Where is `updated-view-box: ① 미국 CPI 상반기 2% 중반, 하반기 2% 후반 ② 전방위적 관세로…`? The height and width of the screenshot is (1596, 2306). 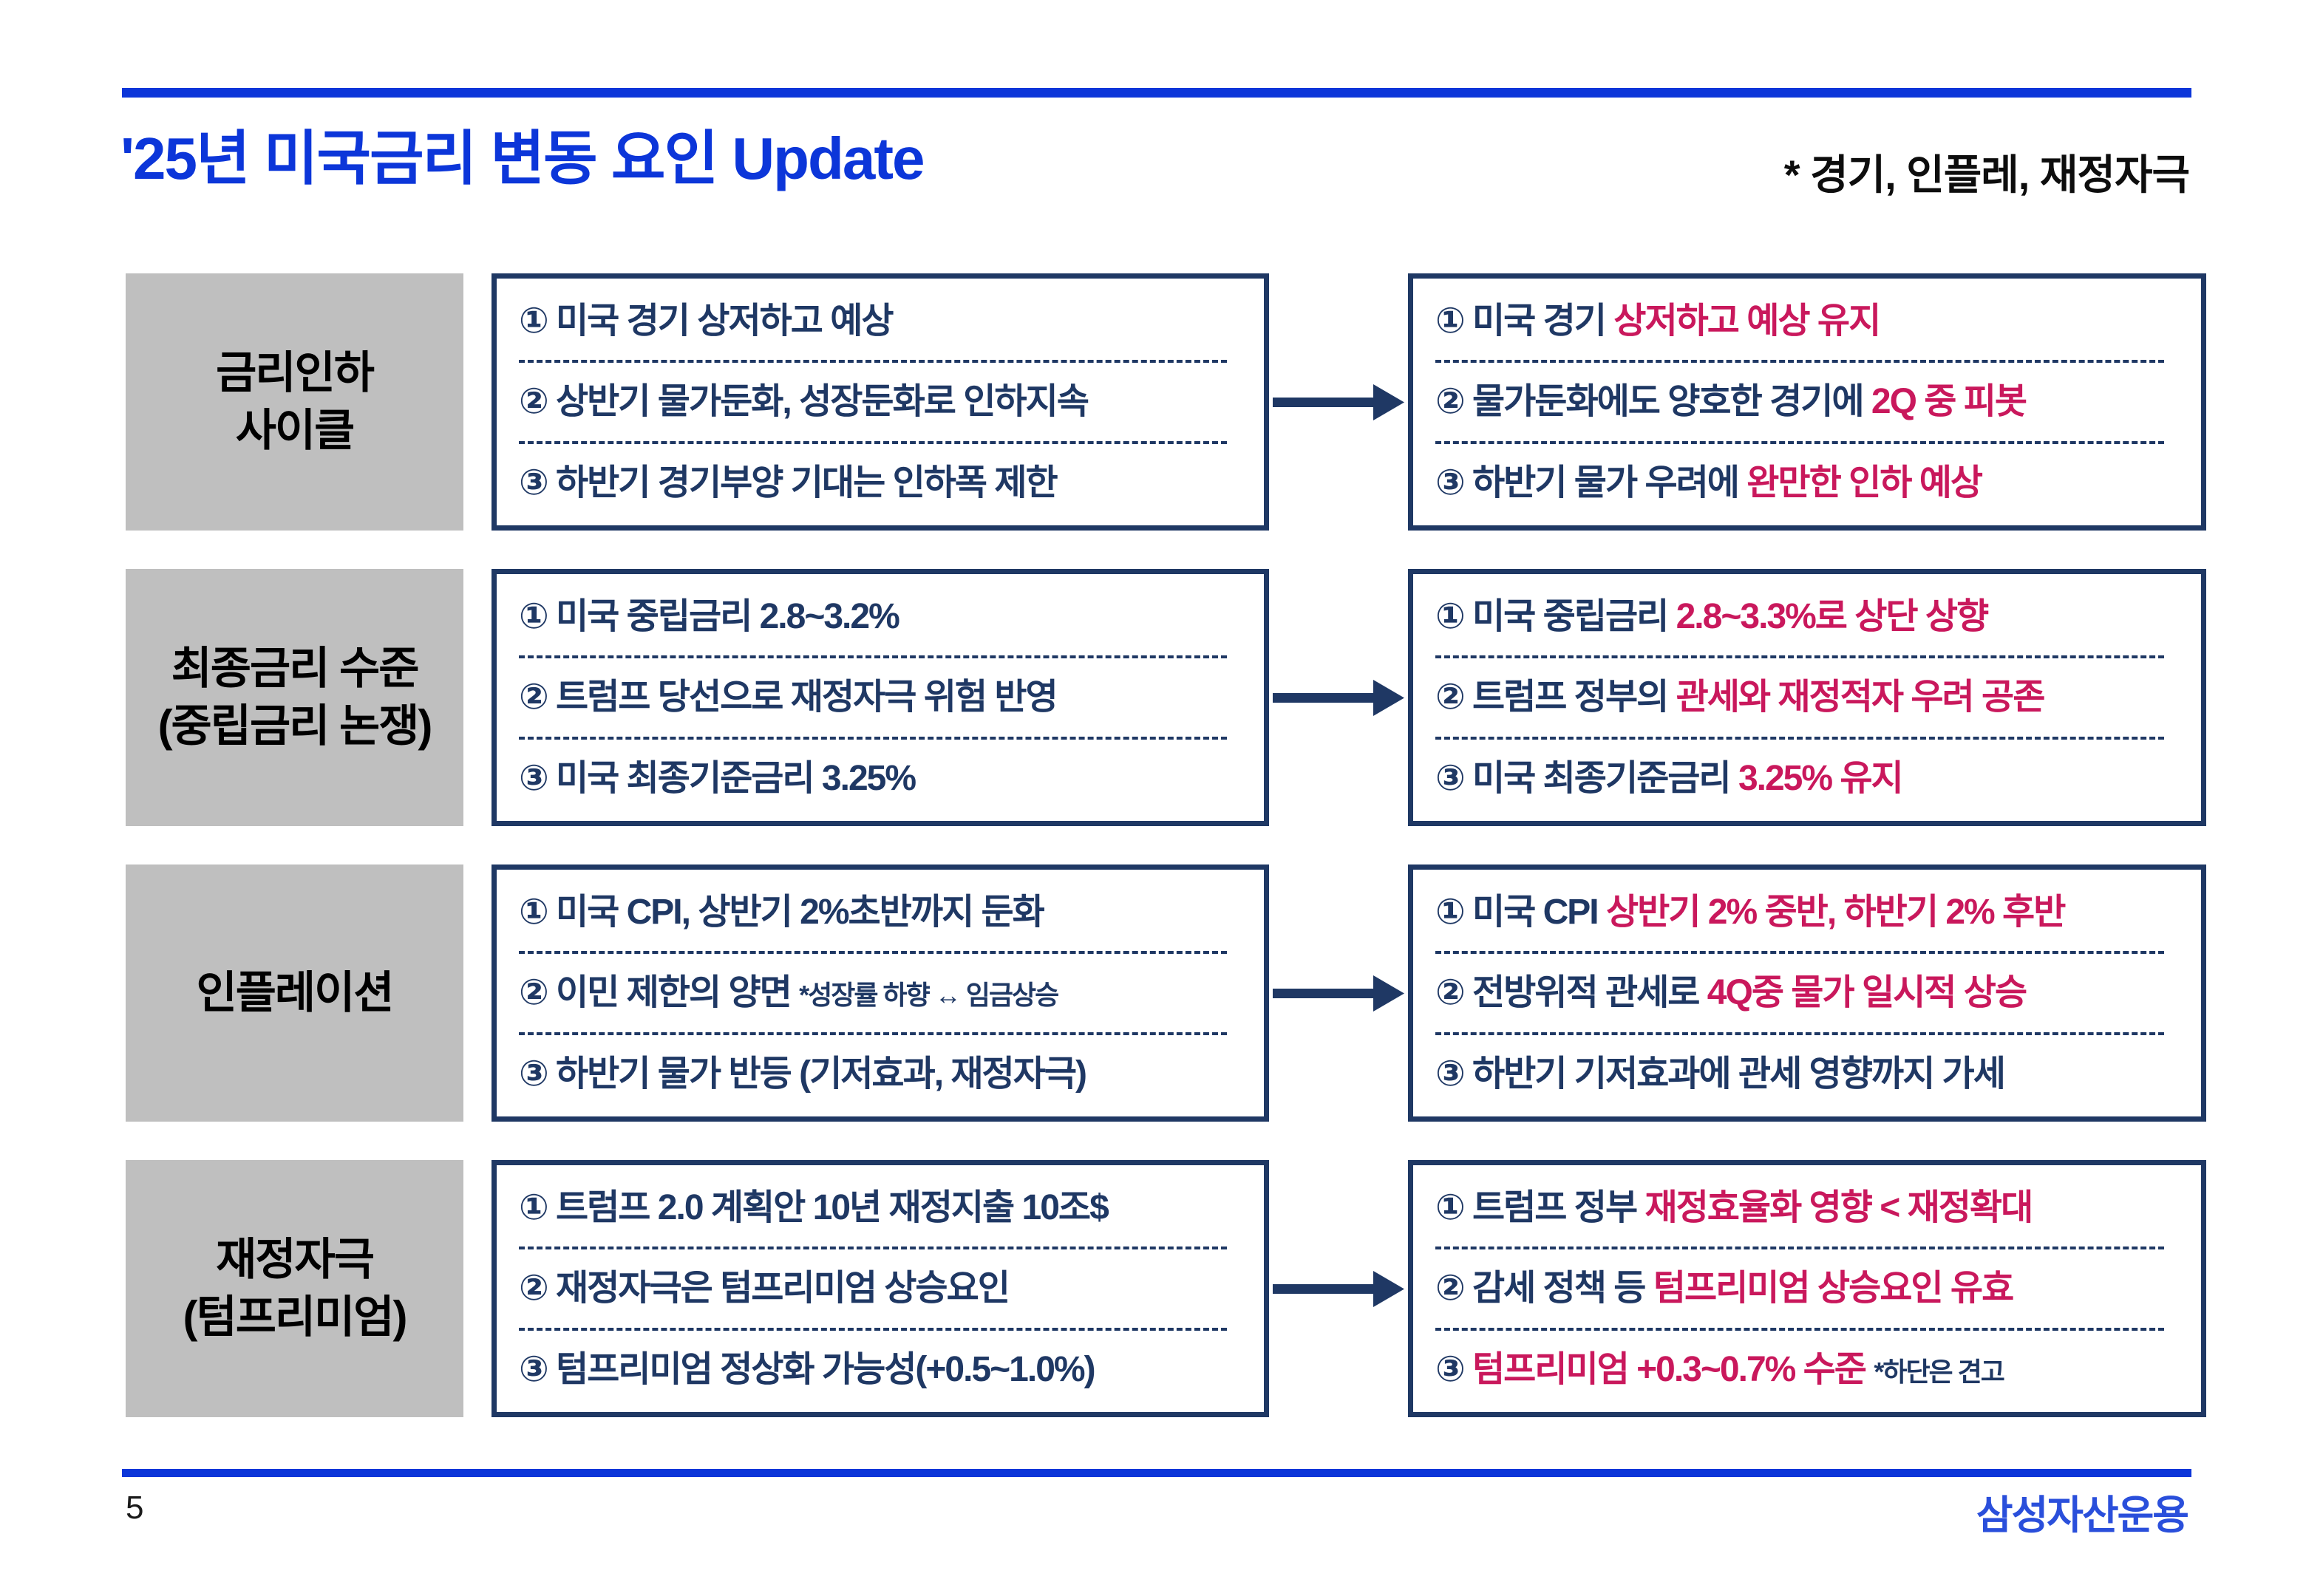 updated-view-box: ① 미국 CPI 상반기 2% 중반, 하반기 2% 후반 ② 전방위적 관세로… is located at coordinates (1807, 993).